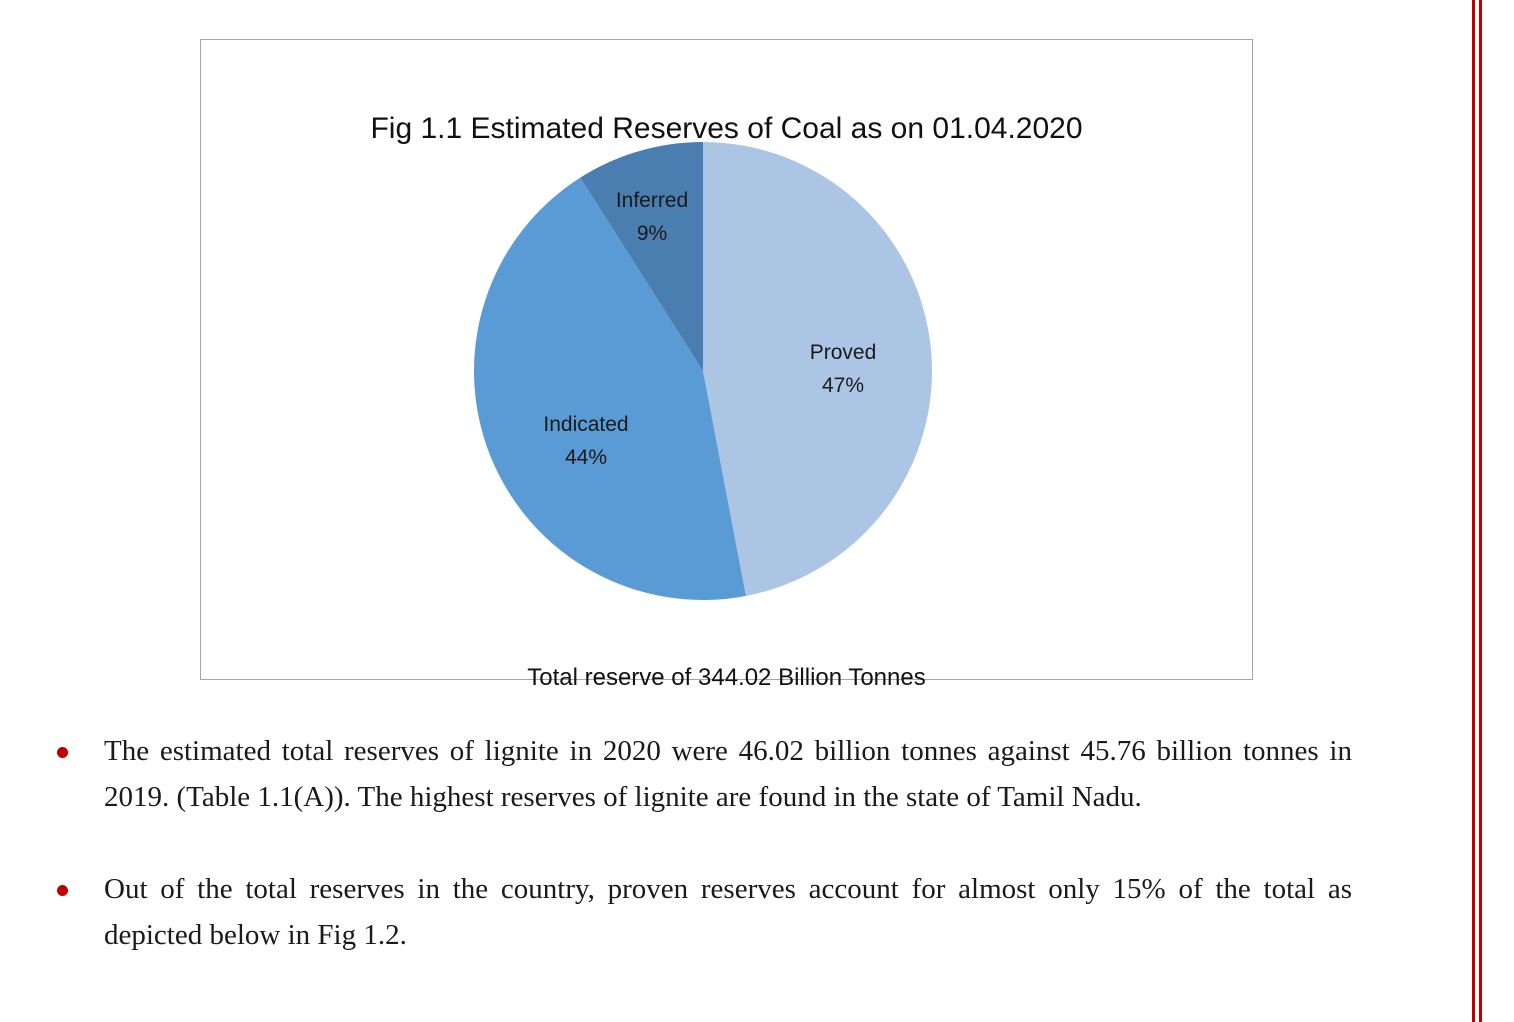 The height and width of the screenshot is (1022, 1514). I want to click on pie-value-proved: 47%, so click(843, 385).